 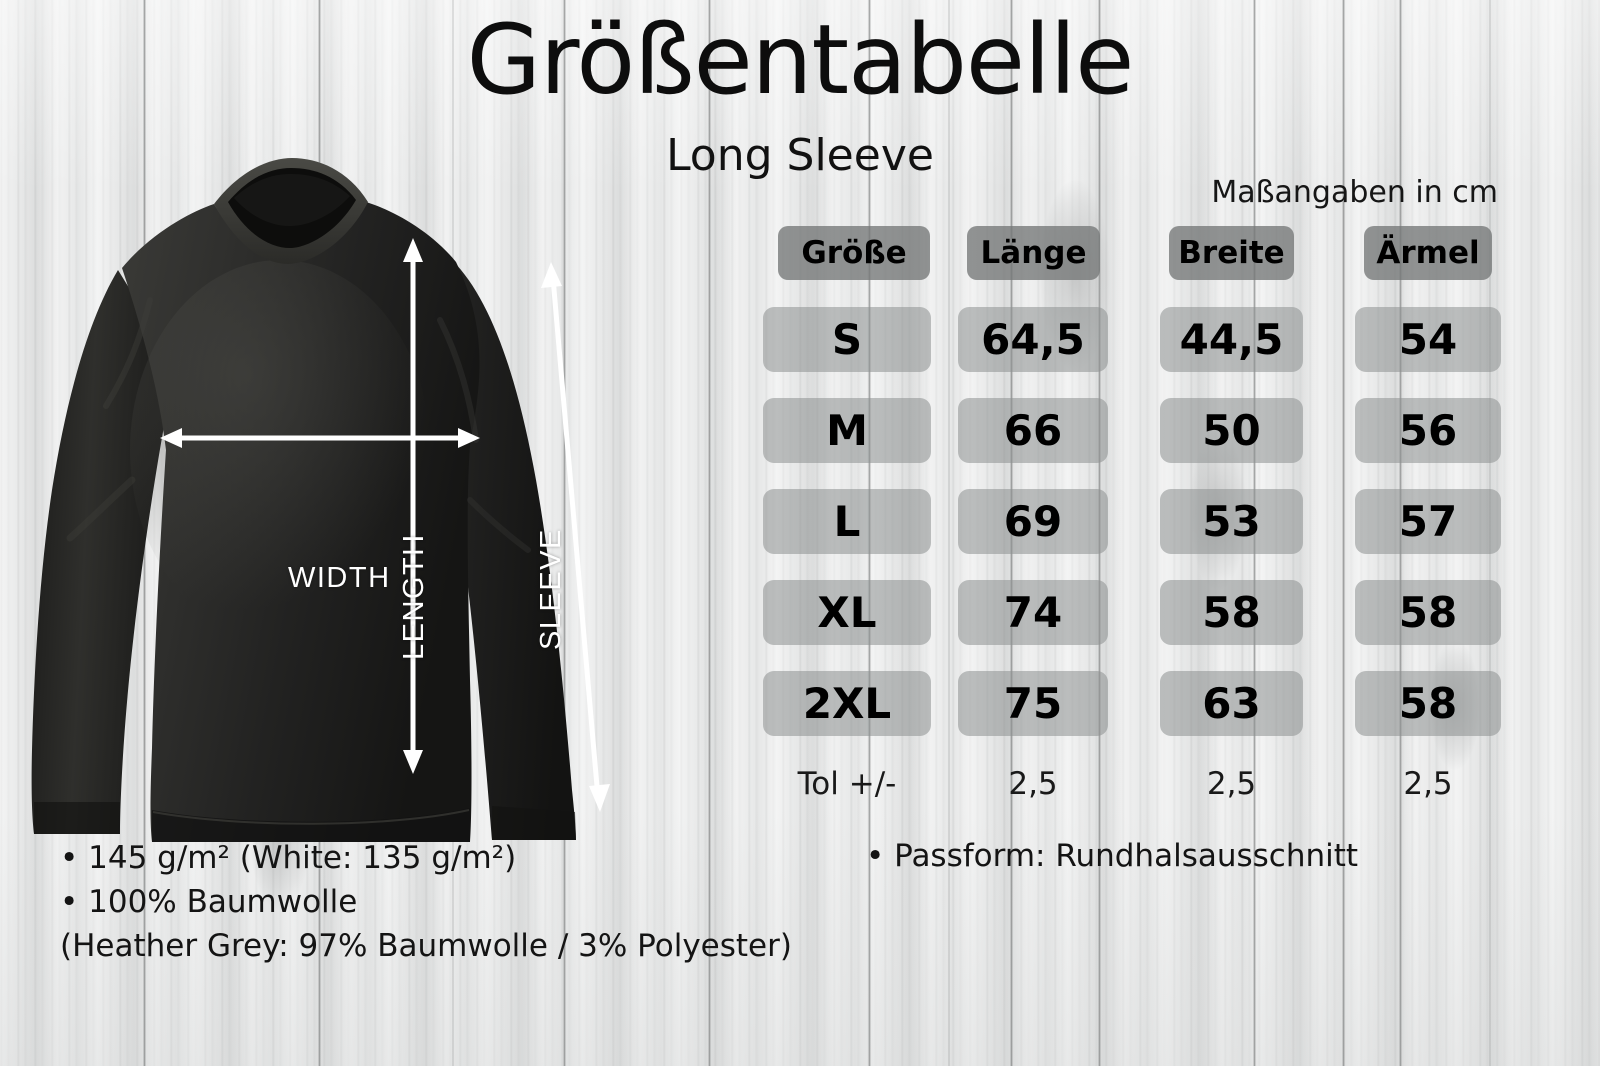 What do you see at coordinates (1354, 192) in the screenshot?
I see `units-note: Maßangaben in cm` at bounding box center [1354, 192].